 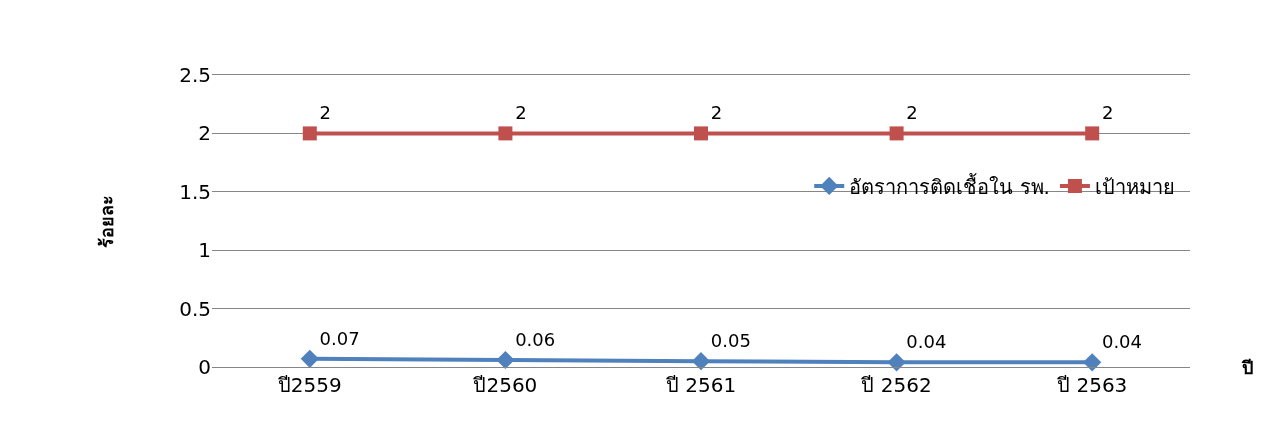 I want to click on y-tick-label: 0, so click(x=204, y=367).